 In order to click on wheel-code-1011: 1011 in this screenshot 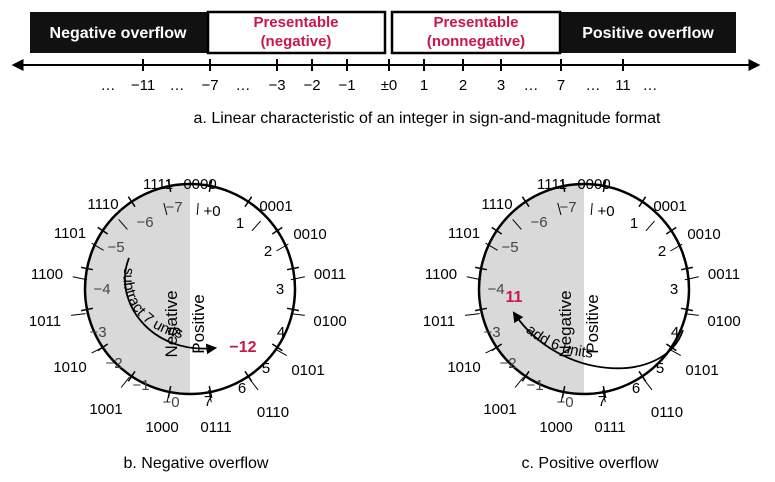, I will do `click(439, 321)`.